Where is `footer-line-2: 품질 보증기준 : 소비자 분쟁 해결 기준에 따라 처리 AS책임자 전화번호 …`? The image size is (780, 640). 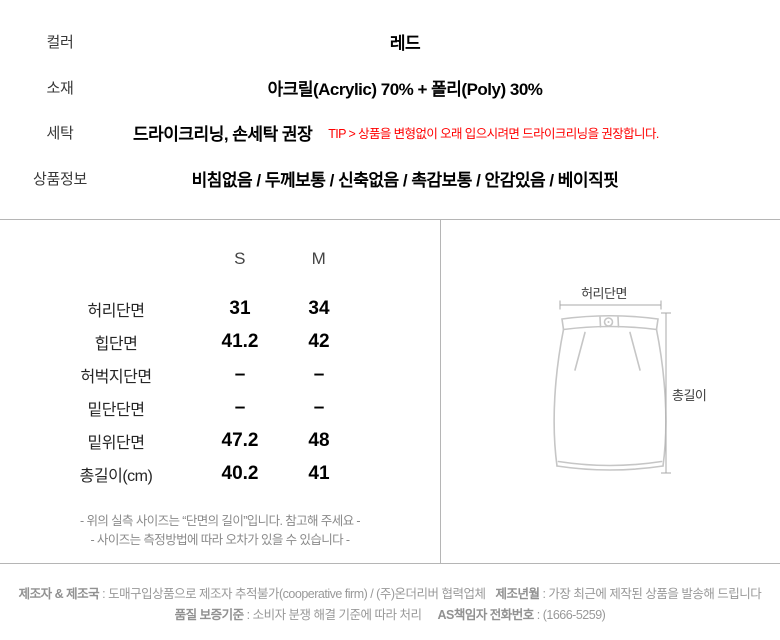
footer-line-2: 품질 보증기준 : 소비자 분쟁 해결 기준에 따라 처리 AS책임자 전화번호 … is located at coordinates (390, 615).